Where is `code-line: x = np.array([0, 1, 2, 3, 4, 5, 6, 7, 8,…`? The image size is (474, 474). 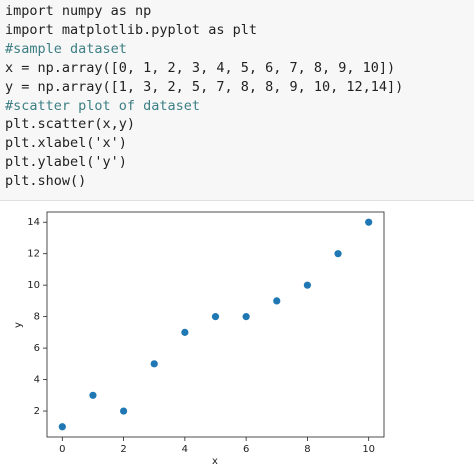 code-line: x = np.array([0, 1, 2, 3, 4, 5, 6, 7, 8,… is located at coordinates (200, 67).